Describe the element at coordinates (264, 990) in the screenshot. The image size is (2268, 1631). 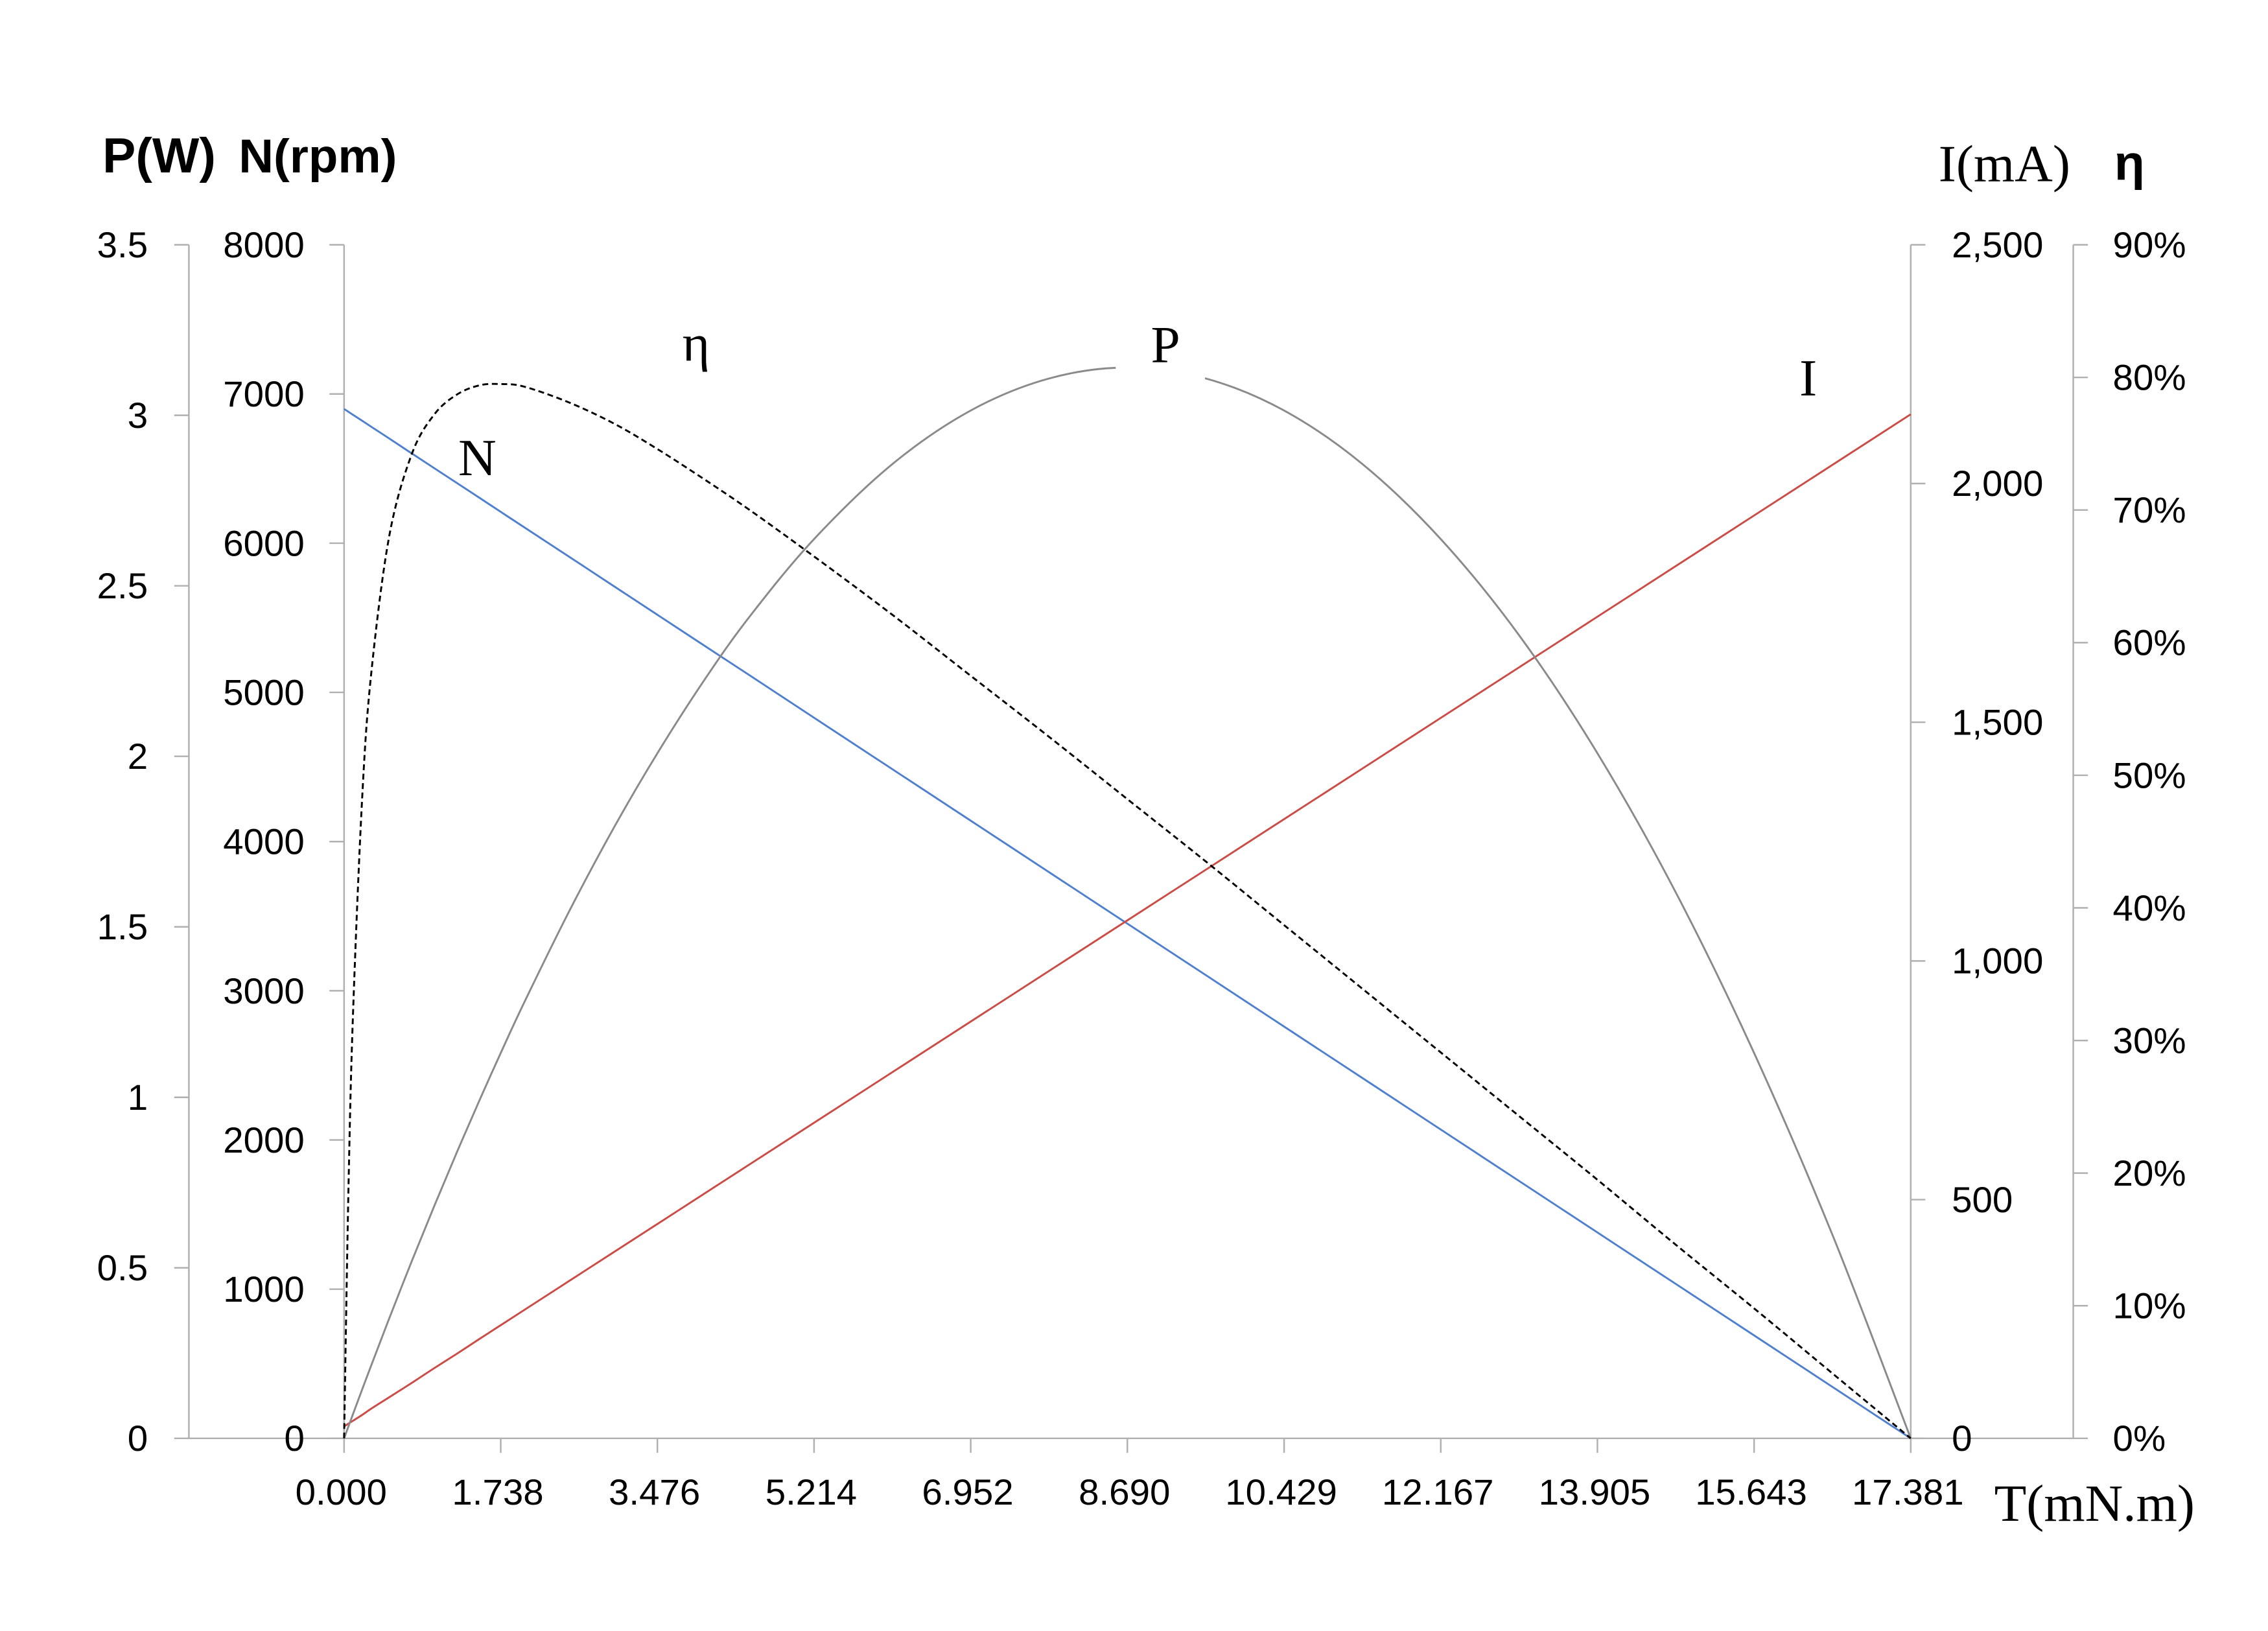
I see `n-axis-tick-label: 3000` at that location.